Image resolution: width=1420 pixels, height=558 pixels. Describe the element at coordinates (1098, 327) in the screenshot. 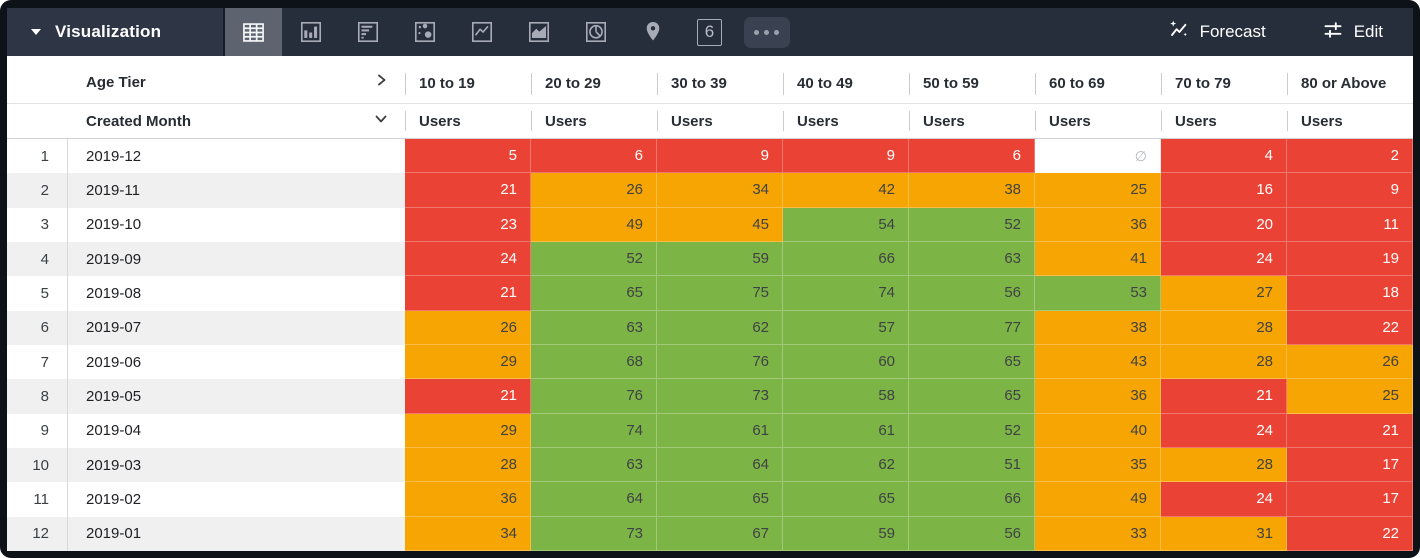

I see `measure-cell: 38` at that location.